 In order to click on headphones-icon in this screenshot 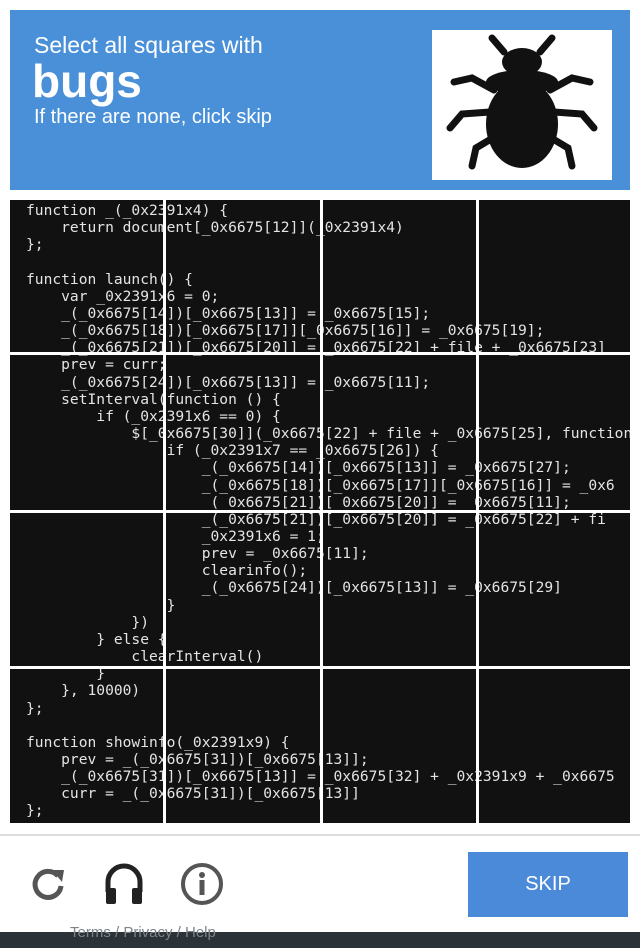, I will do `click(124, 884)`.